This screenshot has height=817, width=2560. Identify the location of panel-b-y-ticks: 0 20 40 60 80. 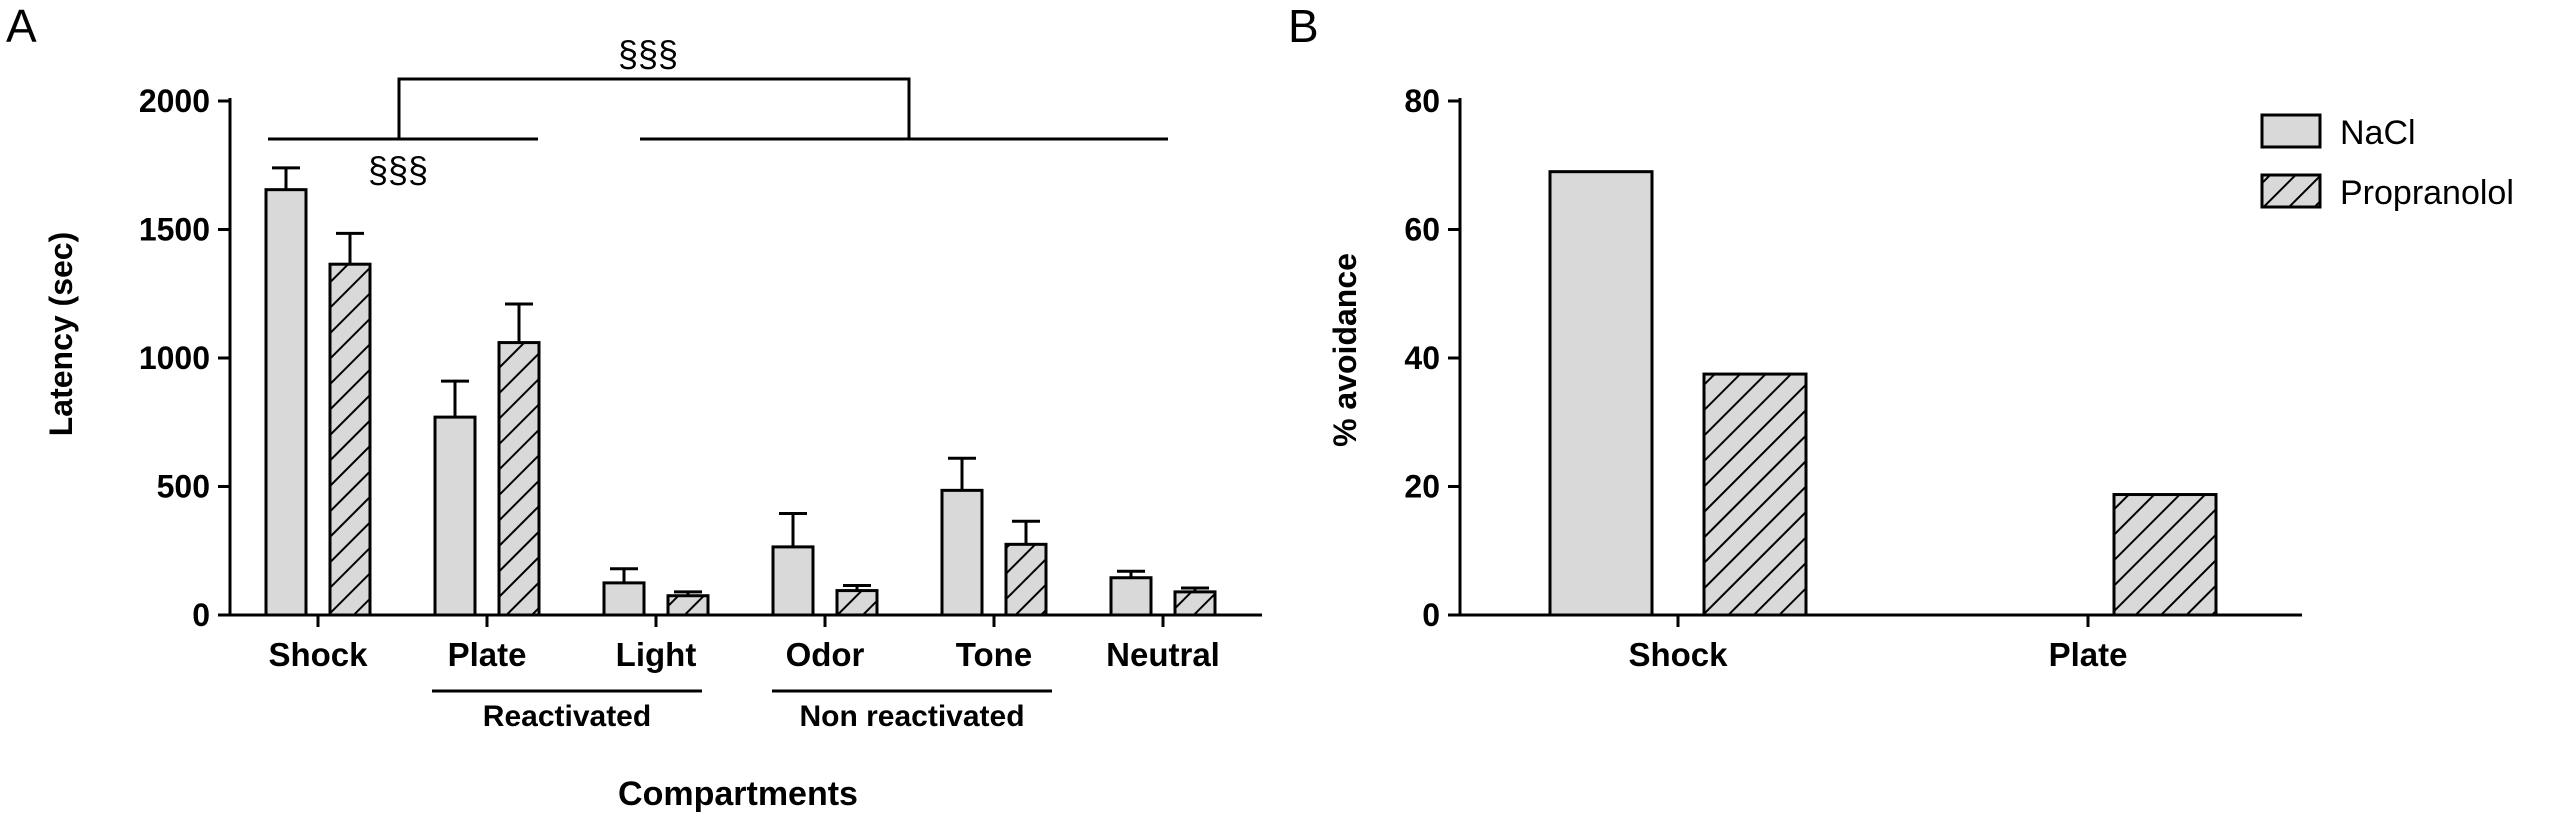
(1432, 358).